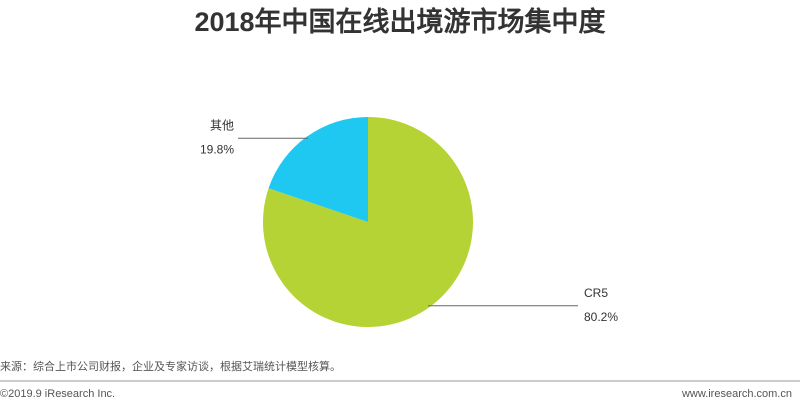 The height and width of the screenshot is (408, 800). What do you see at coordinates (601, 317) in the screenshot?
I see `slice-value-label: 80.2%` at bounding box center [601, 317].